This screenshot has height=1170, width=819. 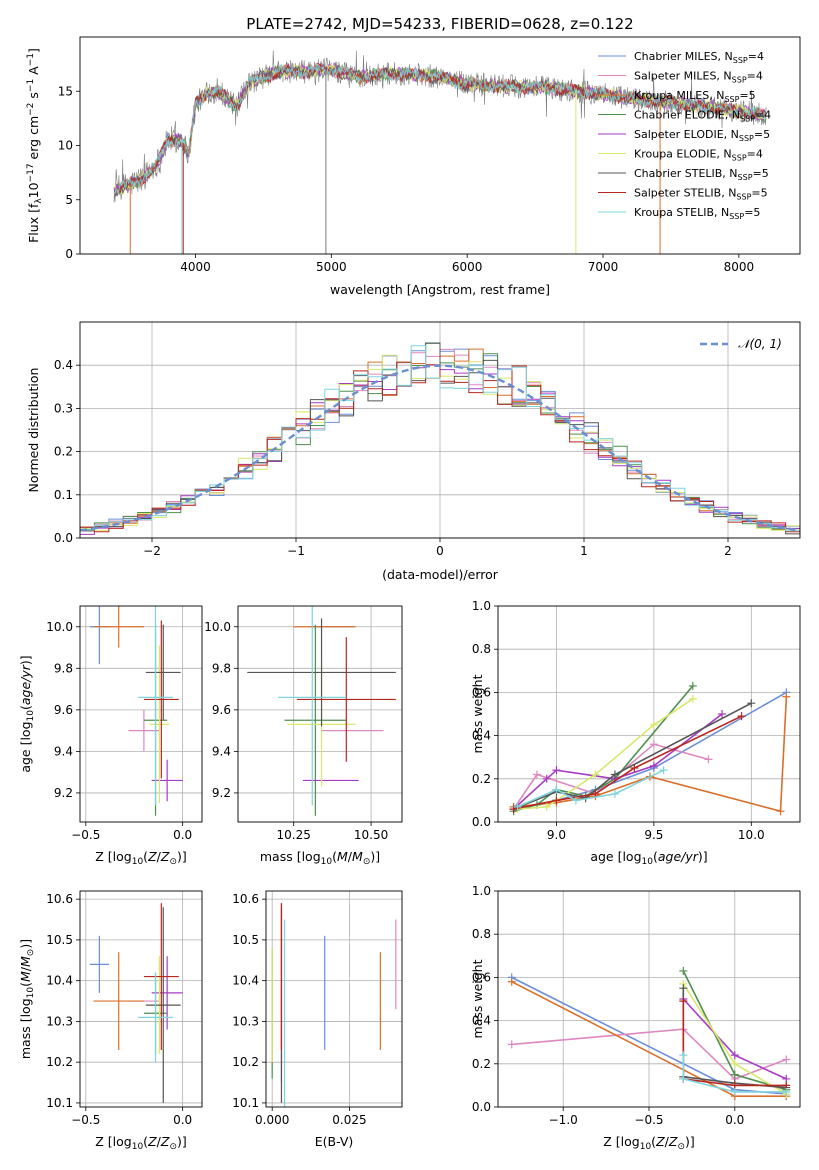 What do you see at coordinates (440, 129) in the screenshot?
I see `model-spectrum-kroupa_stelib` at bounding box center [440, 129].